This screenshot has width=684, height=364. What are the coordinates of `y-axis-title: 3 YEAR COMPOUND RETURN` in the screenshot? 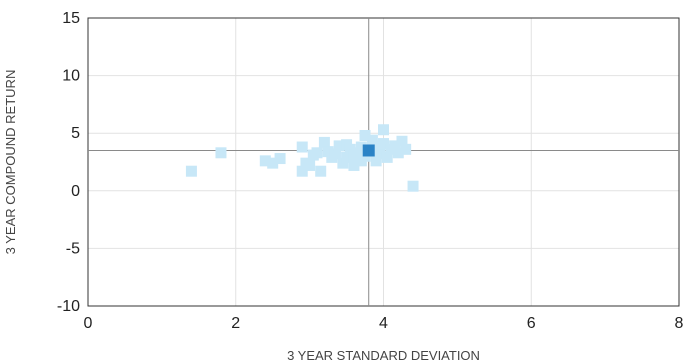 It's located at (10, 162).